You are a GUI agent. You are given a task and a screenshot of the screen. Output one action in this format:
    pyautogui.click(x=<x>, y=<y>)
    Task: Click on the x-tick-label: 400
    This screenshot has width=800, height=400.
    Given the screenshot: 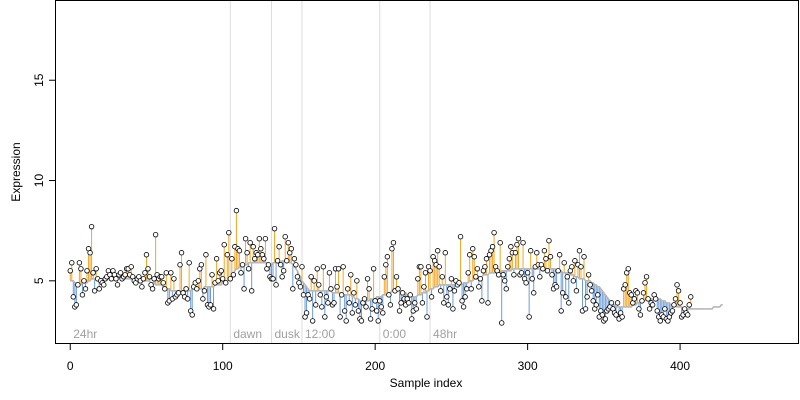 What is the action you would take?
    pyautogui.click(x=680, y=366)
    